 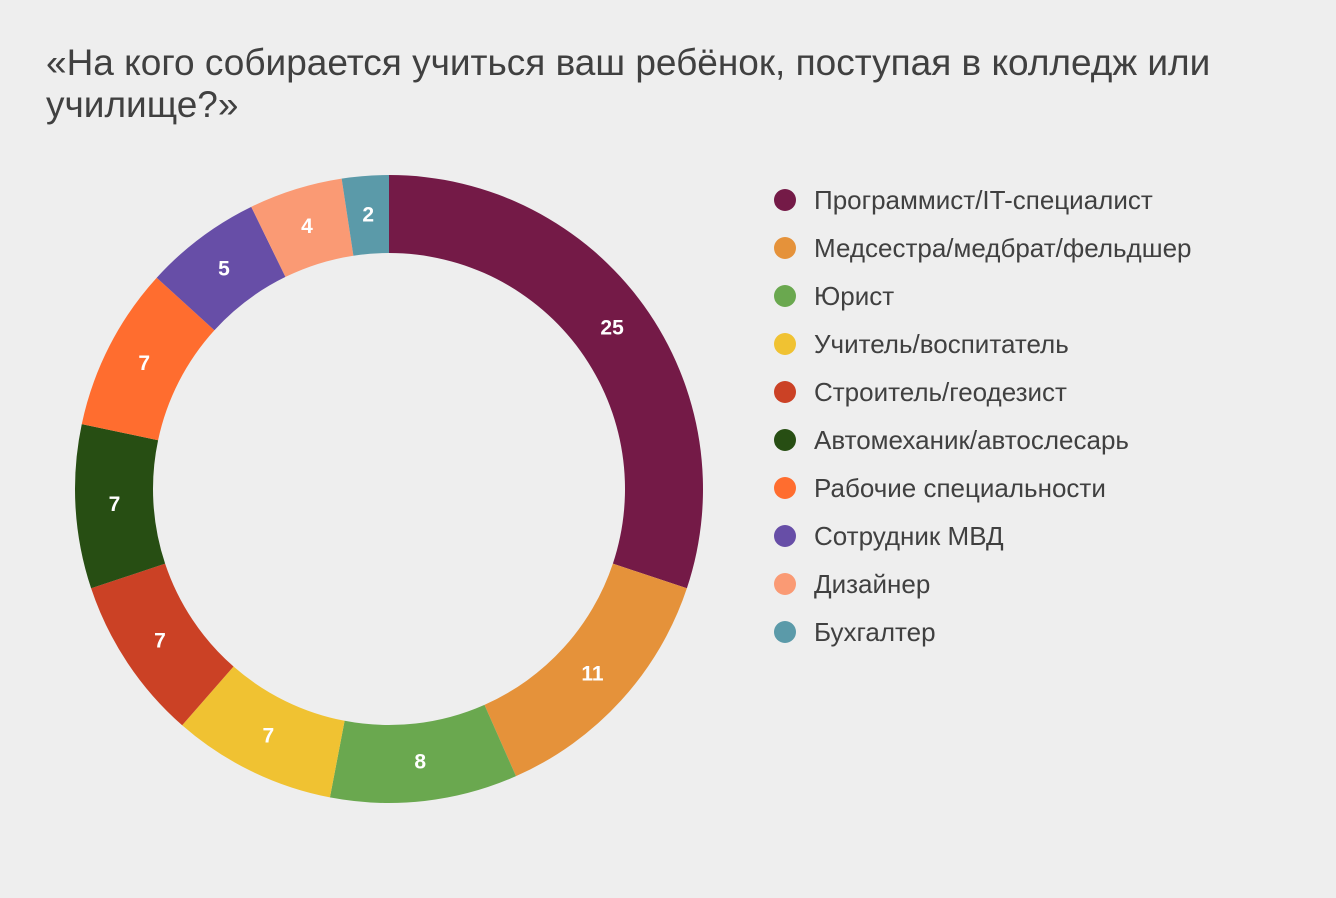 What do you see at coordinates (940, 391) in the screenshot?
I see `legend-label: Строитель/геодезист` at bounding box center [940, 391].